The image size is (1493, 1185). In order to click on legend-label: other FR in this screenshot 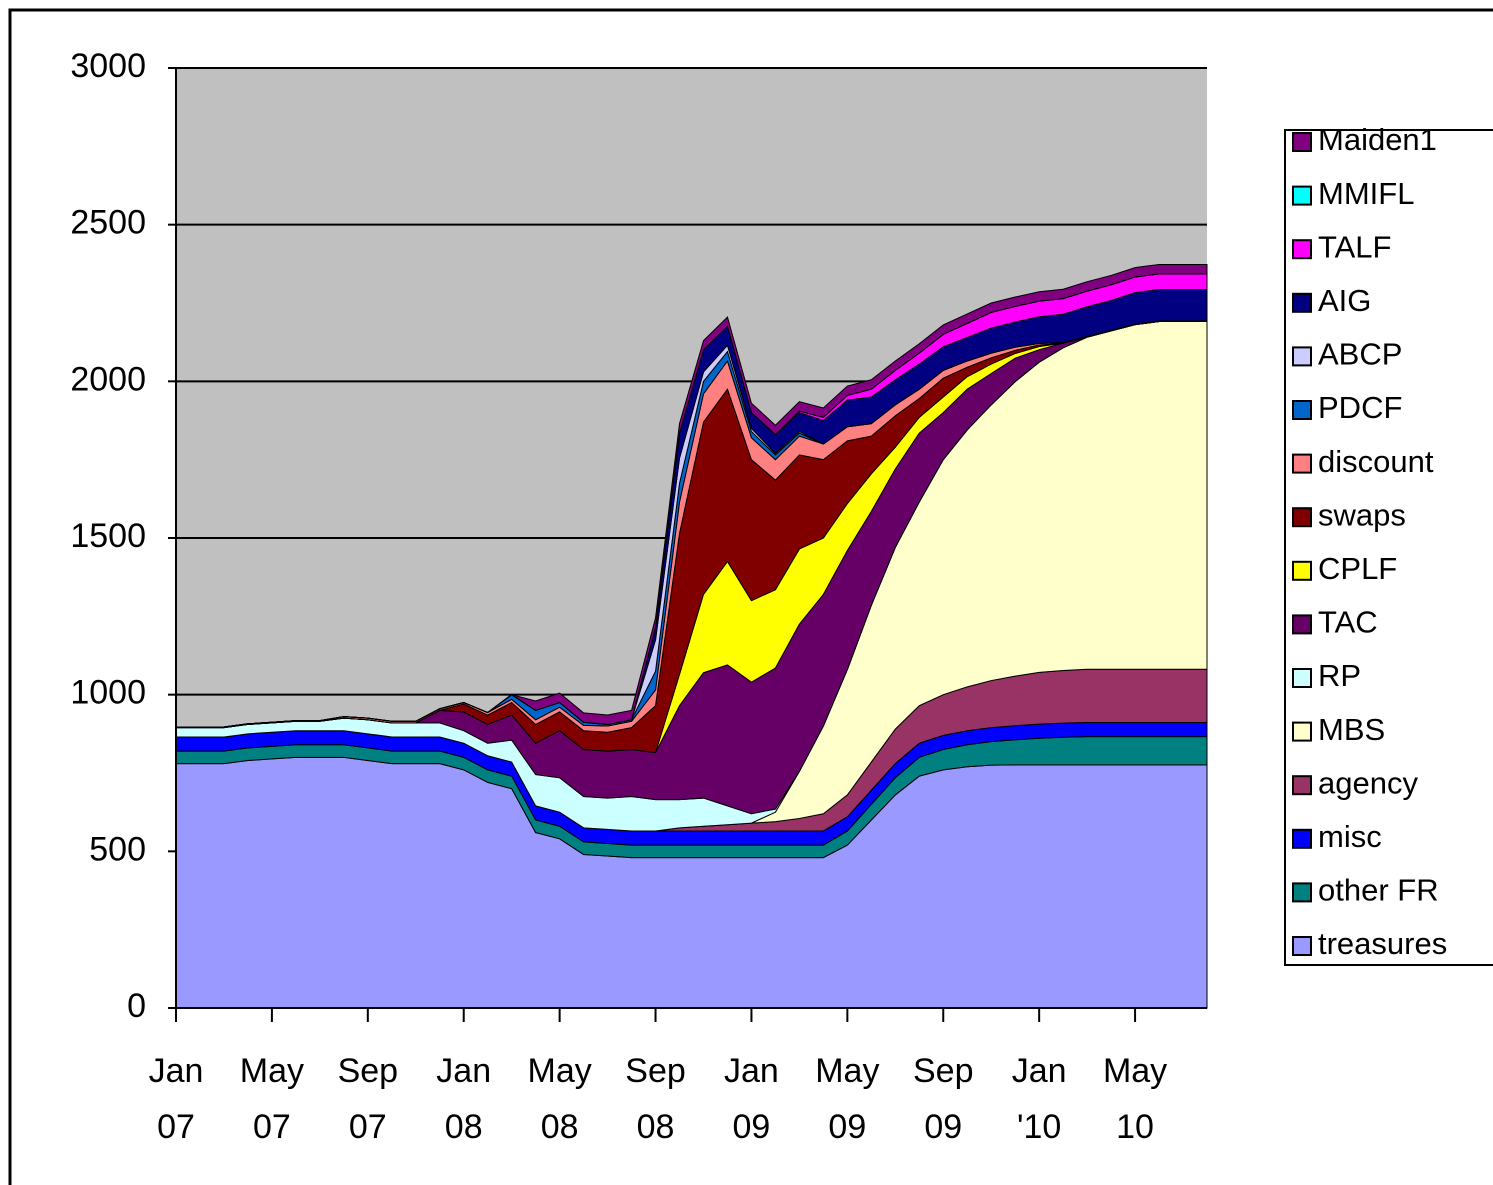, I will do `click(1378, 890)`.